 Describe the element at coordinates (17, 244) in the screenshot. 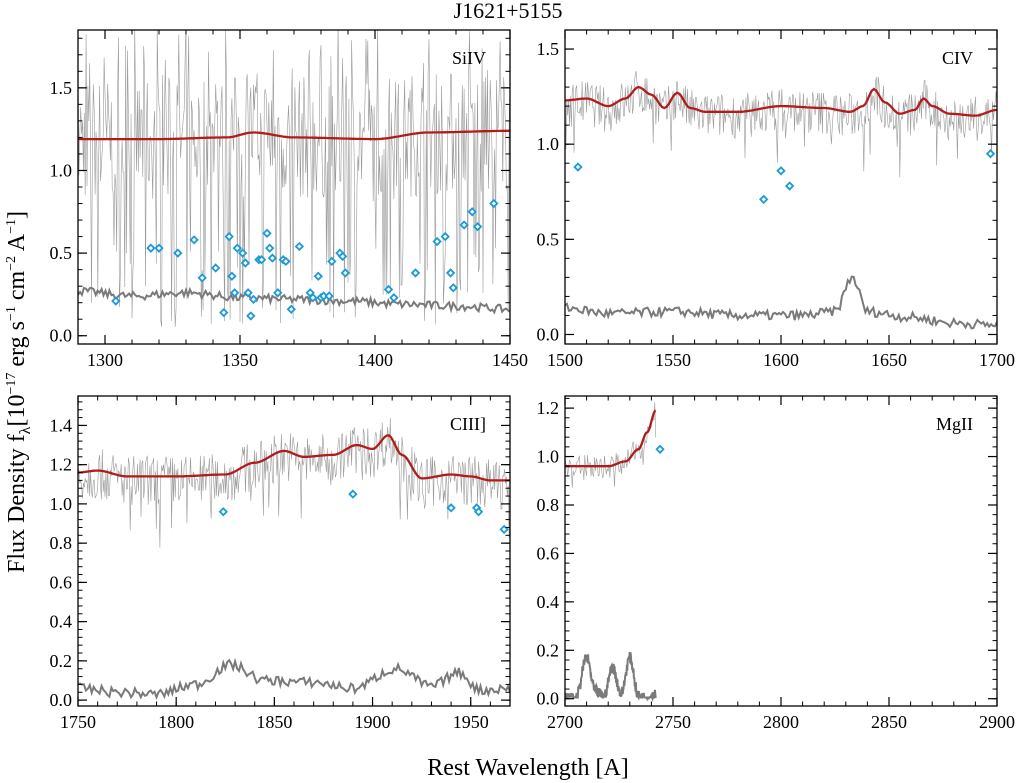

I see `y-axis-label-A: A` at that location.